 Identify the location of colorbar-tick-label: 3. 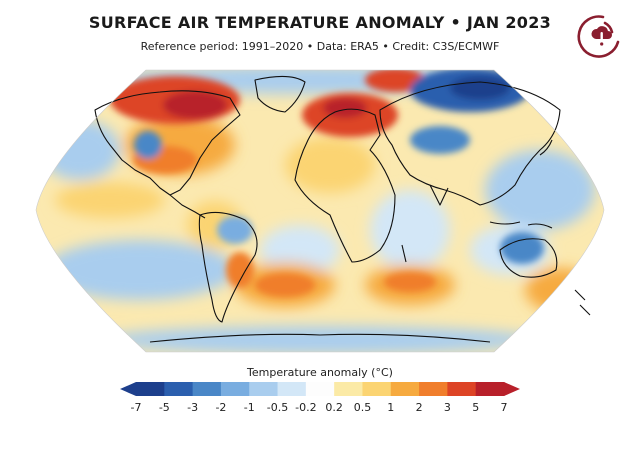
(447, 407).